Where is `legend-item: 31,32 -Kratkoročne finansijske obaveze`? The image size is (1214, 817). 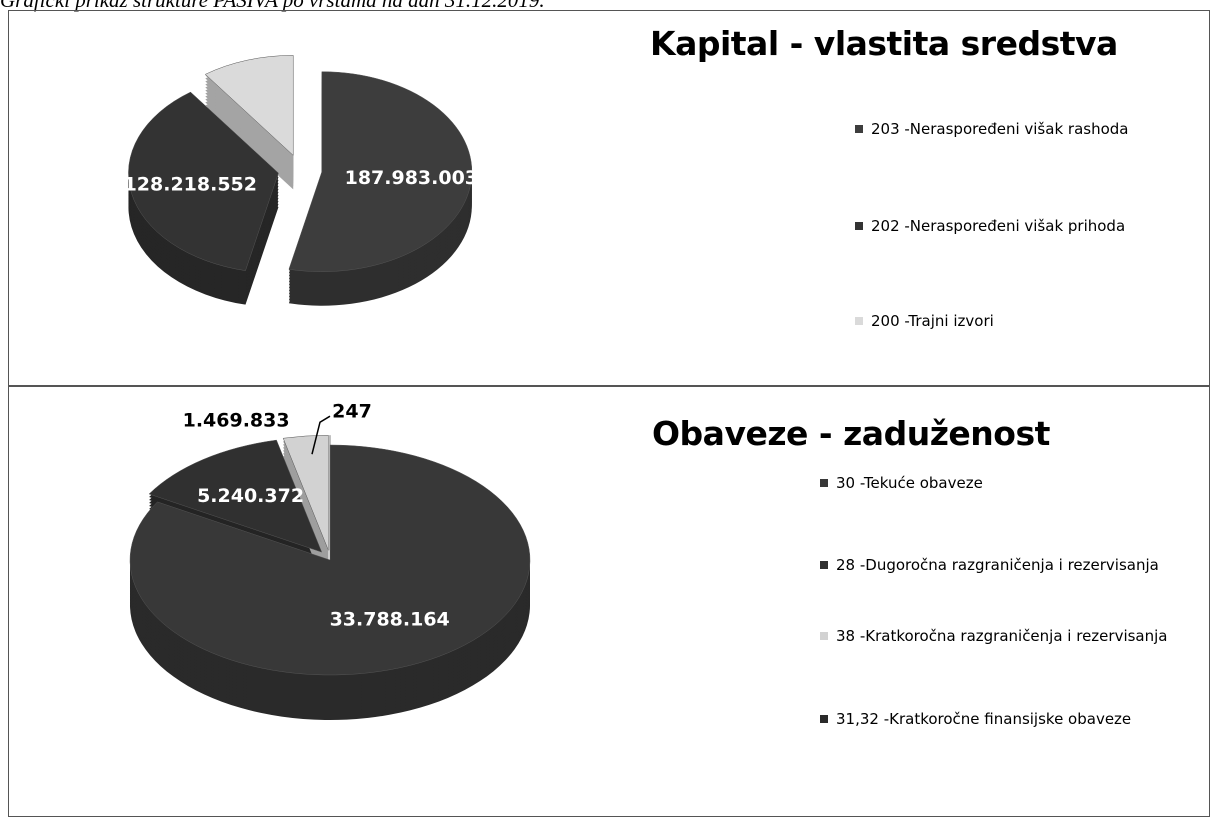
legend-item: 31,32 -Kratkoročne finansijske obaveze is located at coordinates (1000, 719).